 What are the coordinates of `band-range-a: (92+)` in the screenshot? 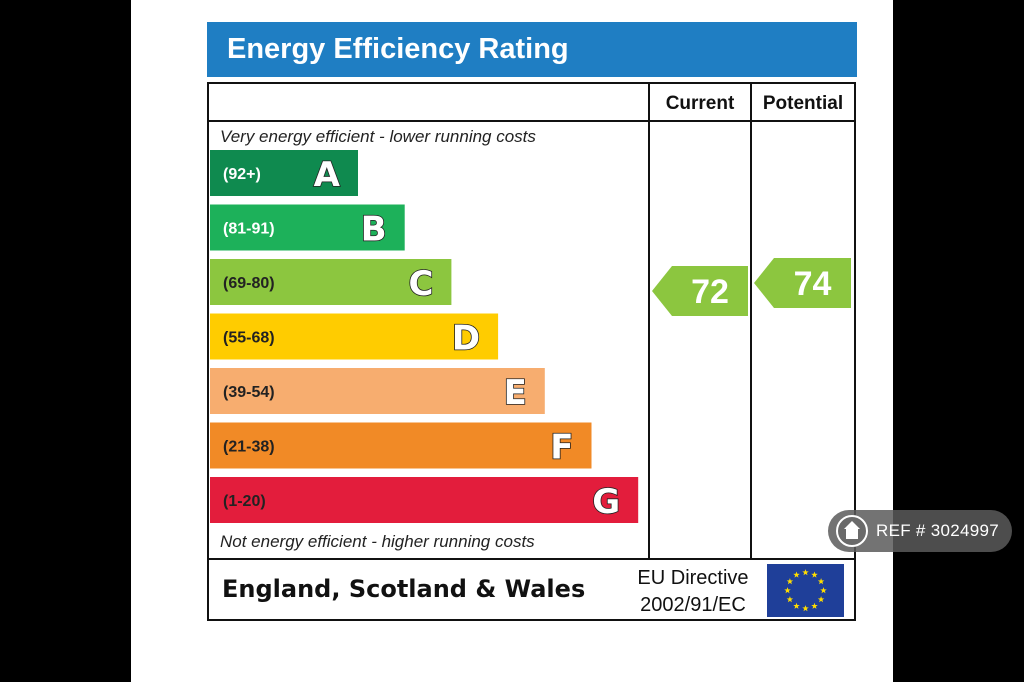 It's located at (242, 174).